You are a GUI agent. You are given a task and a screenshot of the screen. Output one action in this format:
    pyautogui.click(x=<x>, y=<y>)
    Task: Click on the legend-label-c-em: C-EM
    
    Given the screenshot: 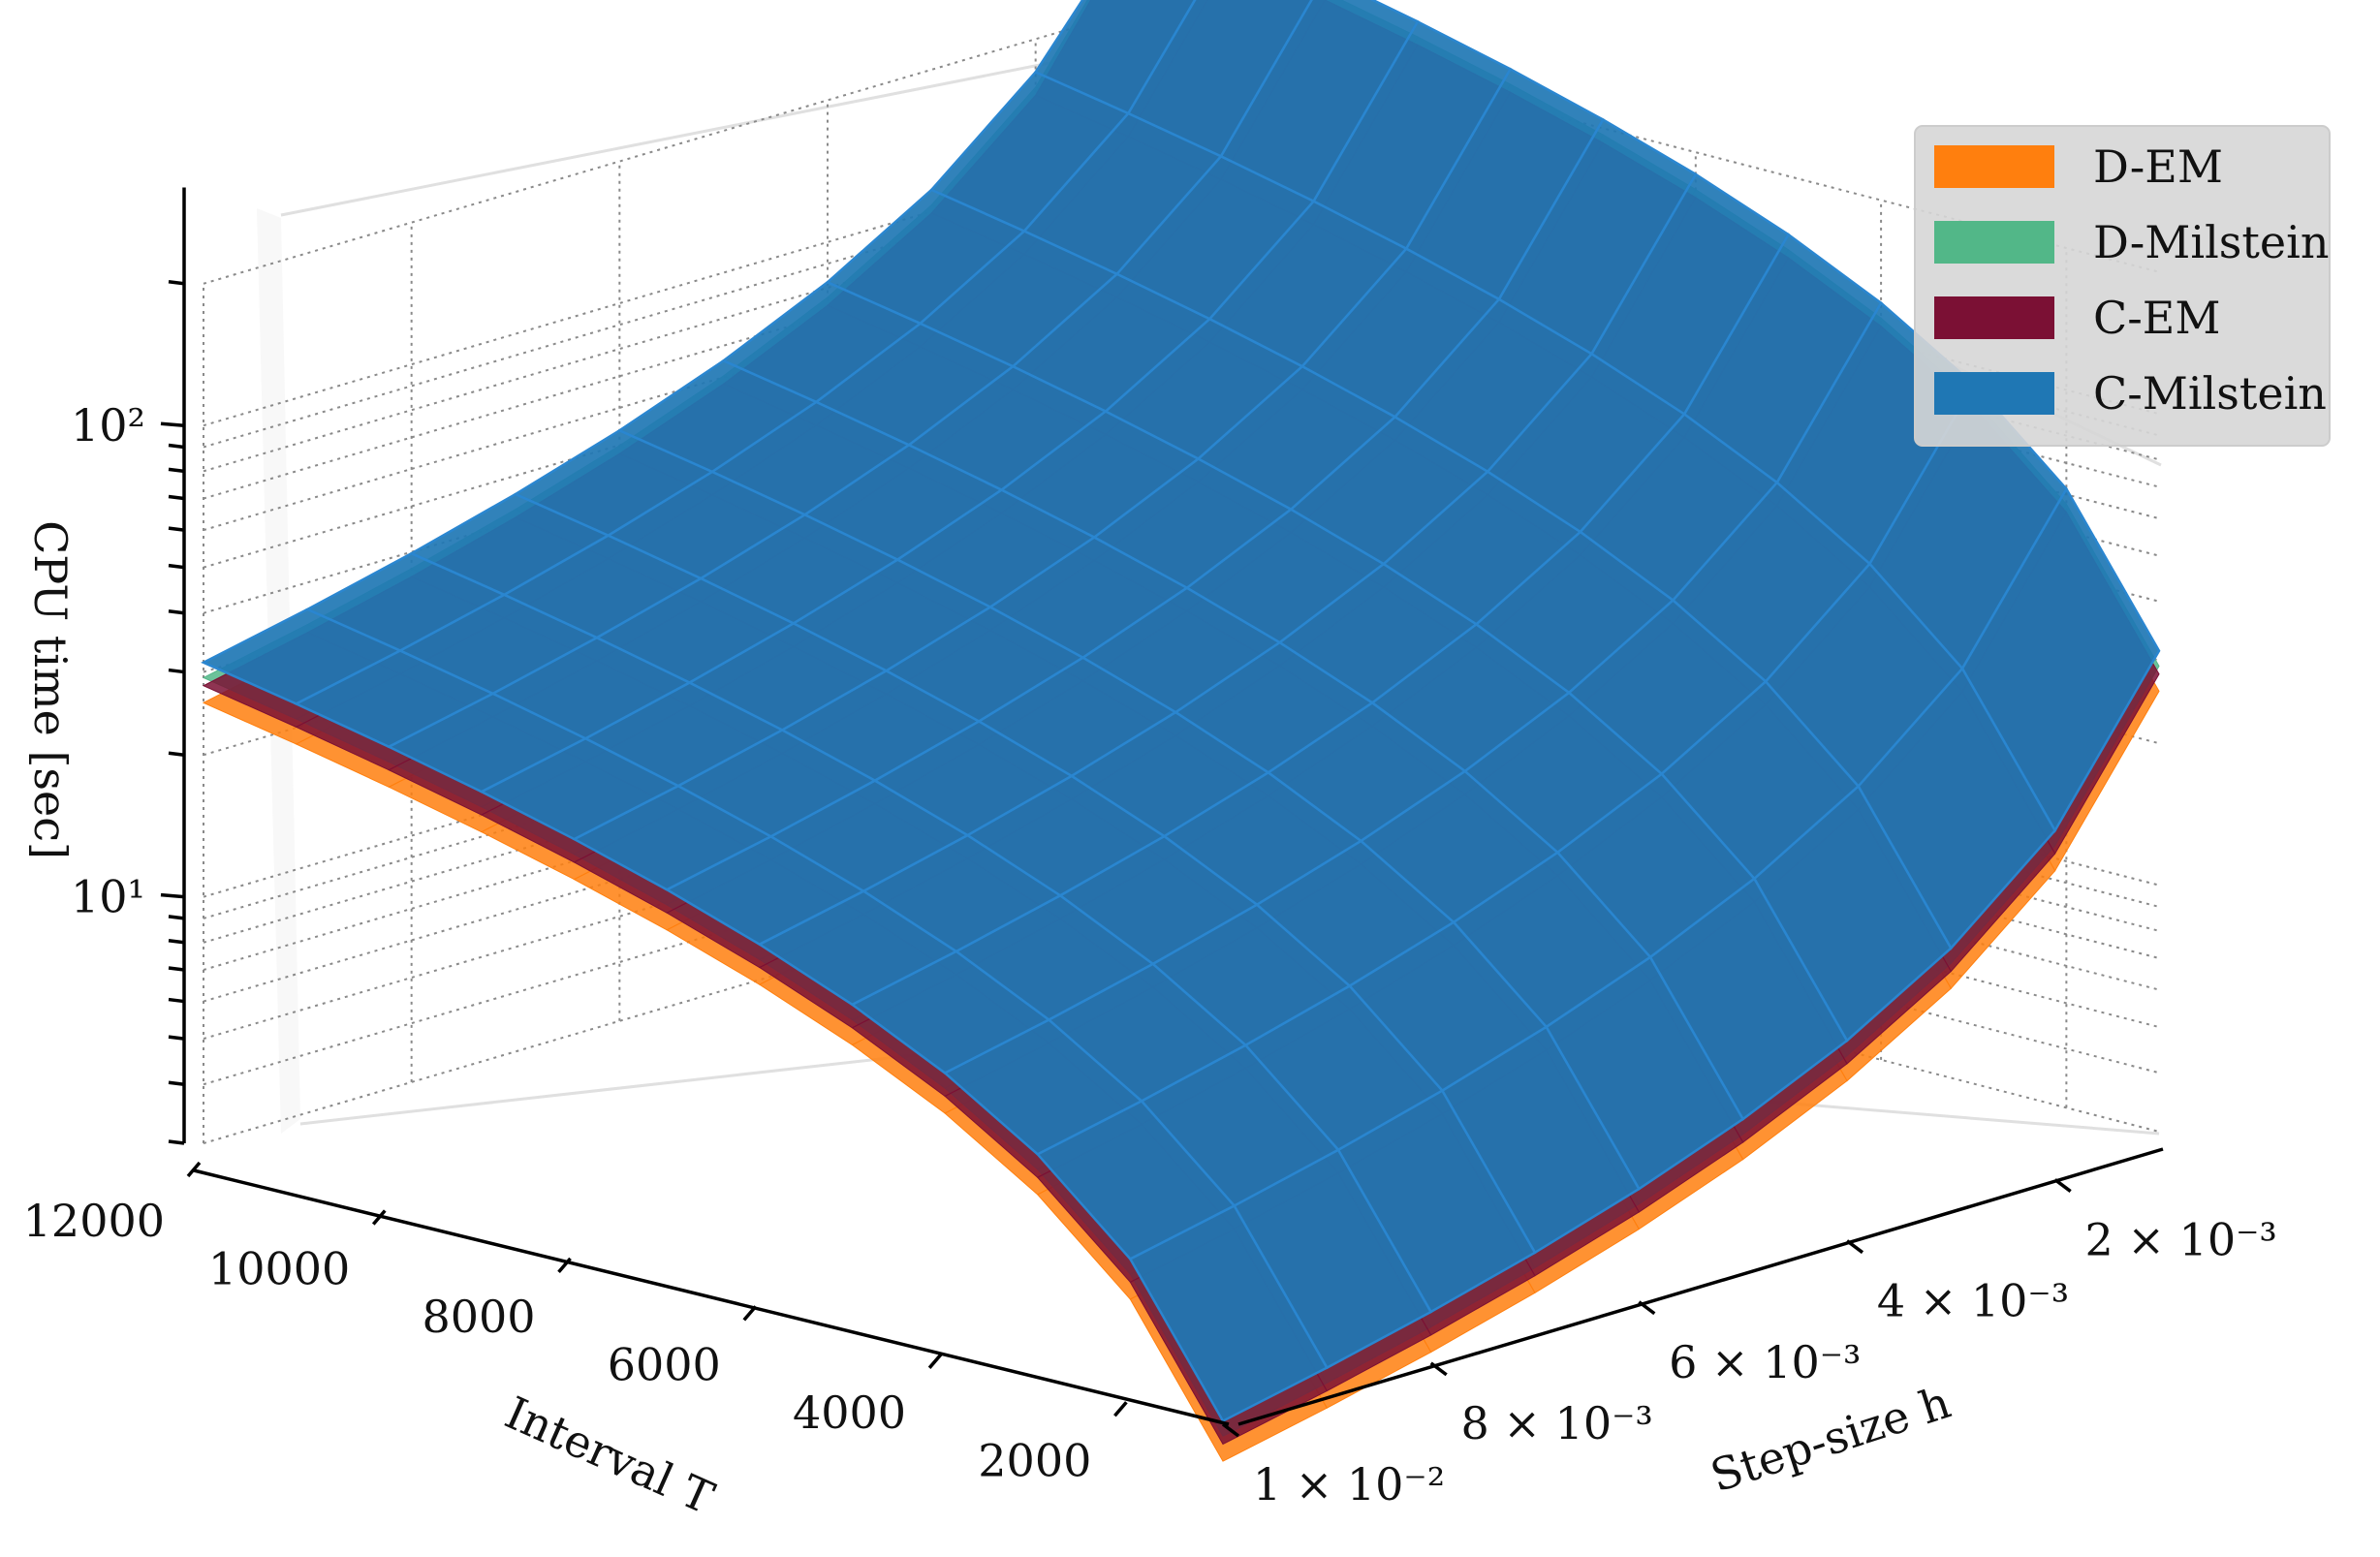 What is the action you would take?
    pyautogui.click(x=2156, y=318)
    